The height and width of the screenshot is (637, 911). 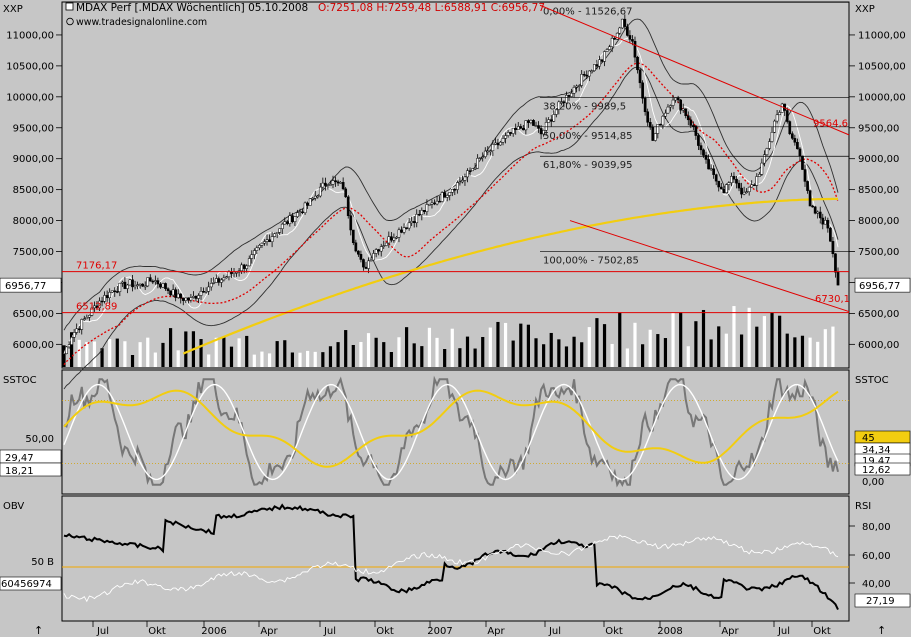 What do you see at coordinates (876, 584) in the screenshot?
I see `rsi-tick-label: 40,00` at bounding box center [876, 584].